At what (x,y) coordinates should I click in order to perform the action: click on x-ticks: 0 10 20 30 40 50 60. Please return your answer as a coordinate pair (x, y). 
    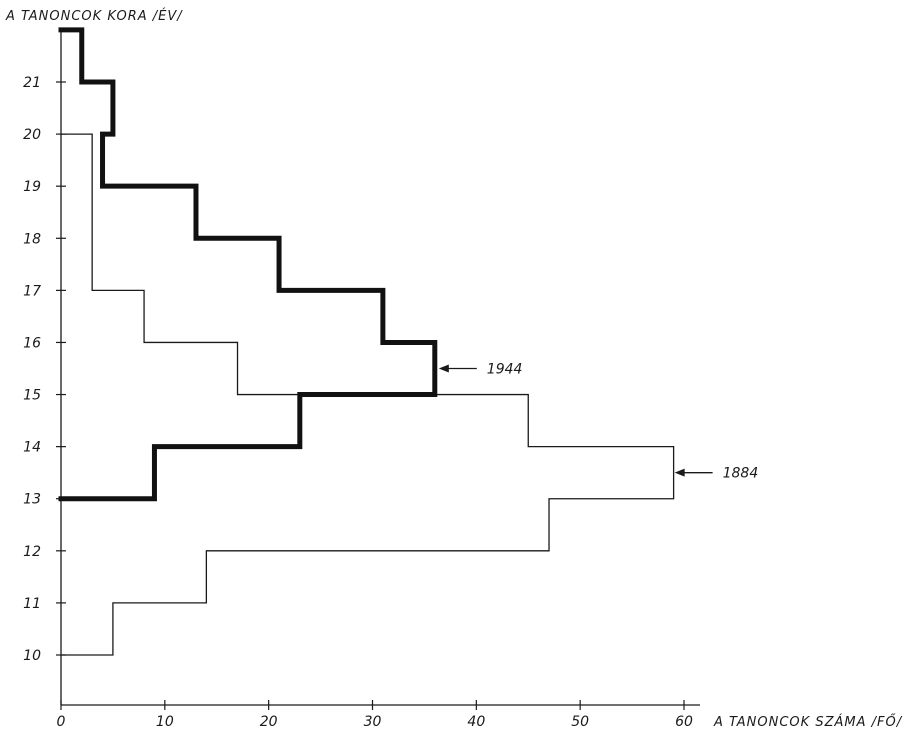
    Looking at the image, I should click on (375, 715).